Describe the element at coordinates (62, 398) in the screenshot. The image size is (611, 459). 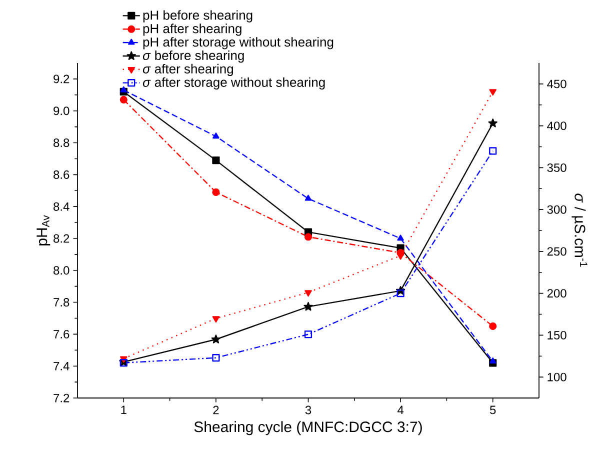
I see `y-tick-label: 7.2` at that location.